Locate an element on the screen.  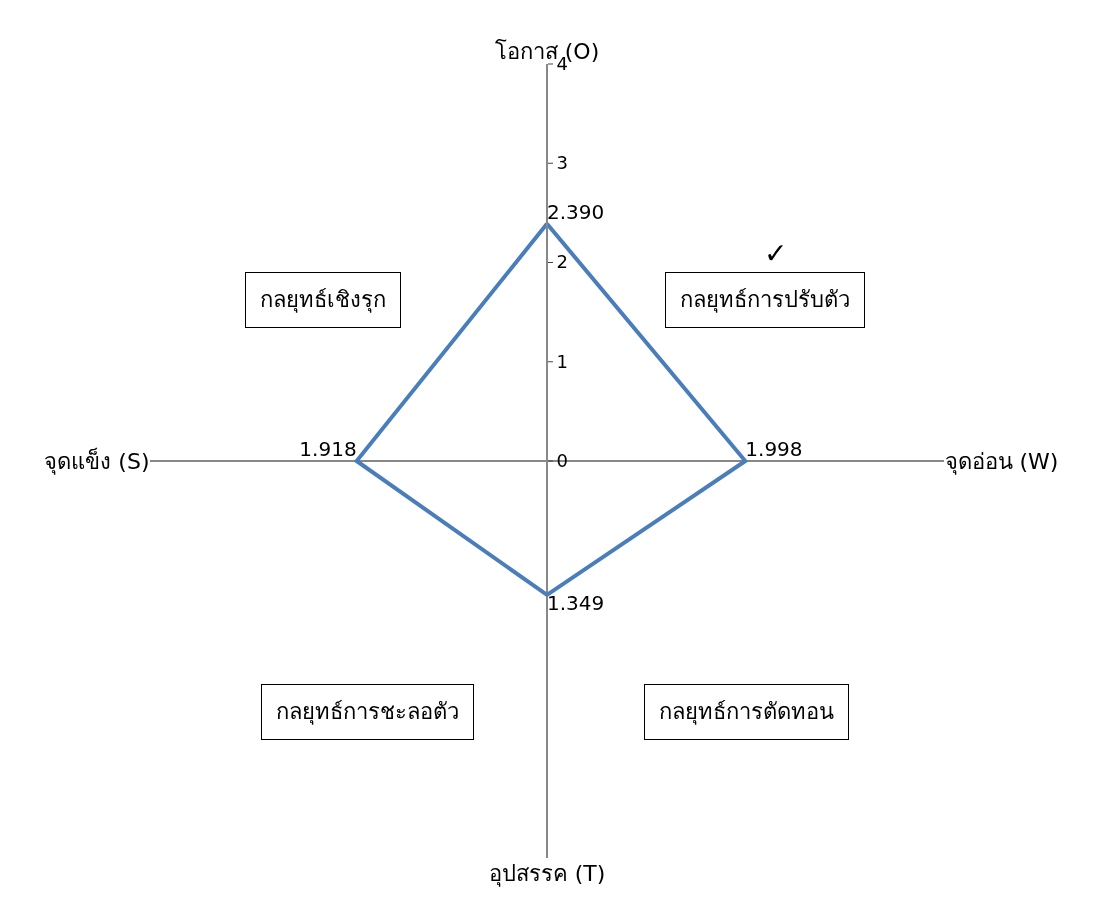
y-tick-label: 3 is located at coordinates (562, 163).